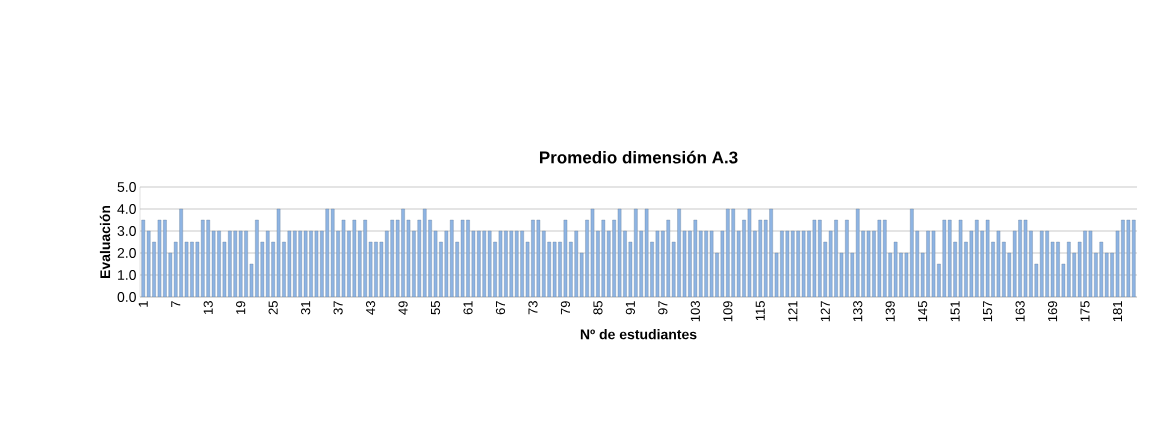 The image size is (1172, 431). Describe the element at coordinates (988, 311) in the screenshot. I see `x-tick-label: 157` at that location.